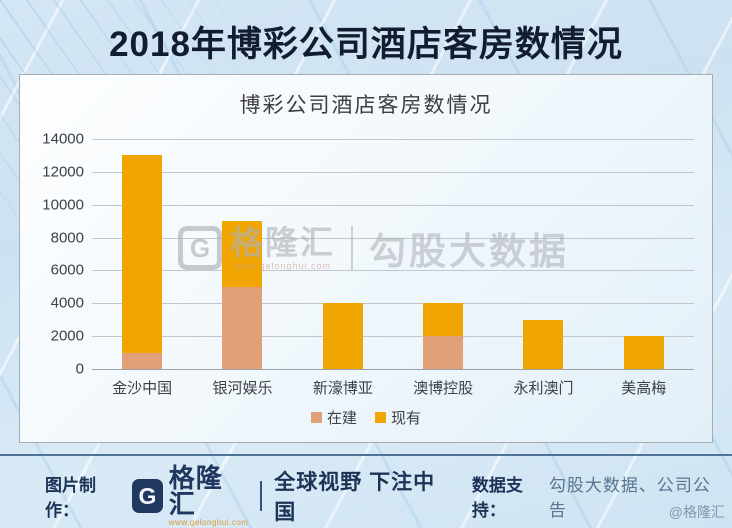 Image resolution: width=732 pixels, height=528 pixels. Describe the element at coordinates (208, 522) in the screenshot. I see `brand-url: www.gelonghui.com` at that location.